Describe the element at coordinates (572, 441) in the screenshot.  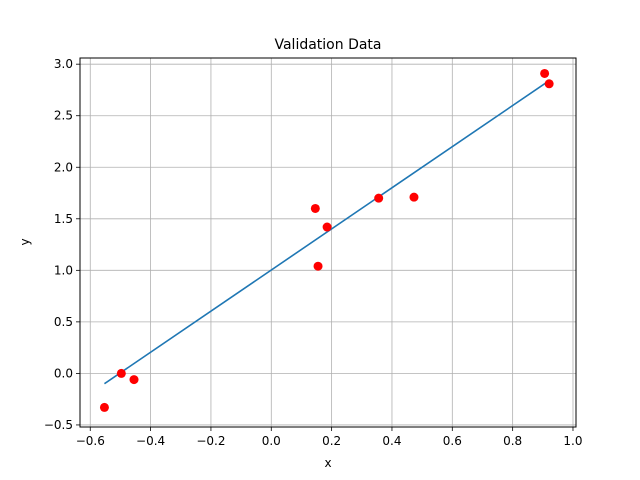
I see `x-tick-label: 1.0` at that location.